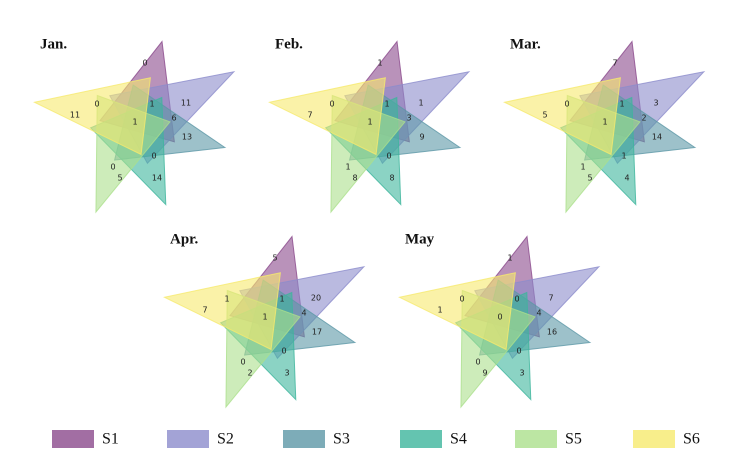  I want to click on venn-panel: May 1 7 16 3 9 1 0 4 0 0 0 0, so click(499, 320).